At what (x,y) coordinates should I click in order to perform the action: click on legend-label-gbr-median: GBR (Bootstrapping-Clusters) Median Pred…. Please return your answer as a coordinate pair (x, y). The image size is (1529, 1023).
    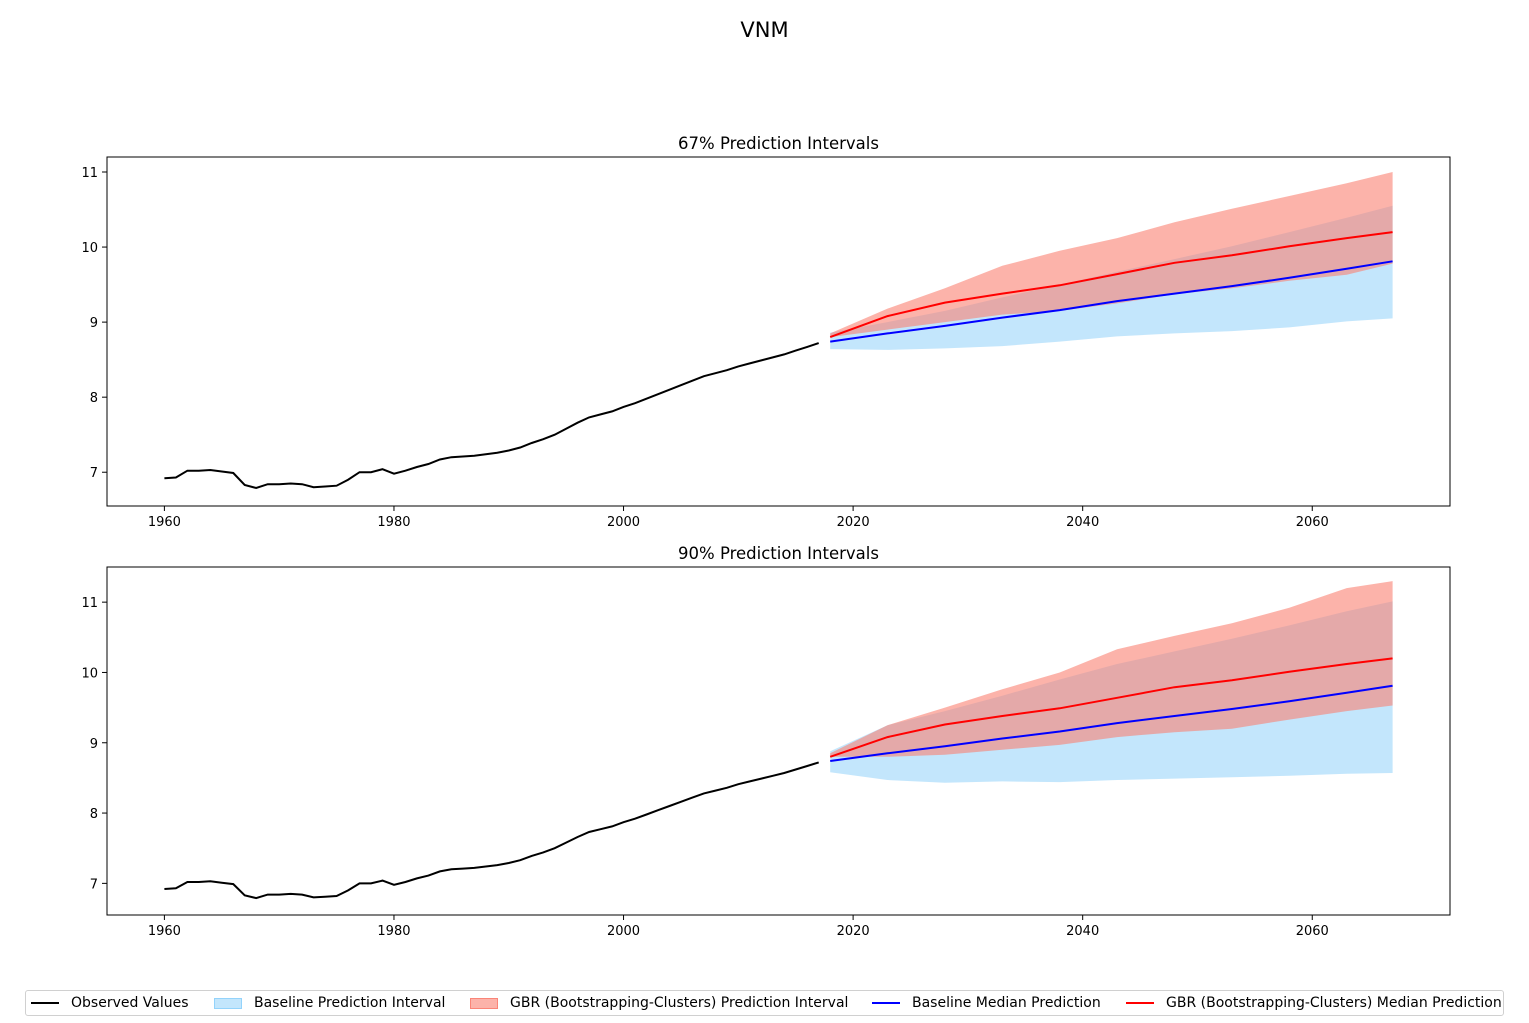
    Looking at the image, I should click on (1334, 1003).